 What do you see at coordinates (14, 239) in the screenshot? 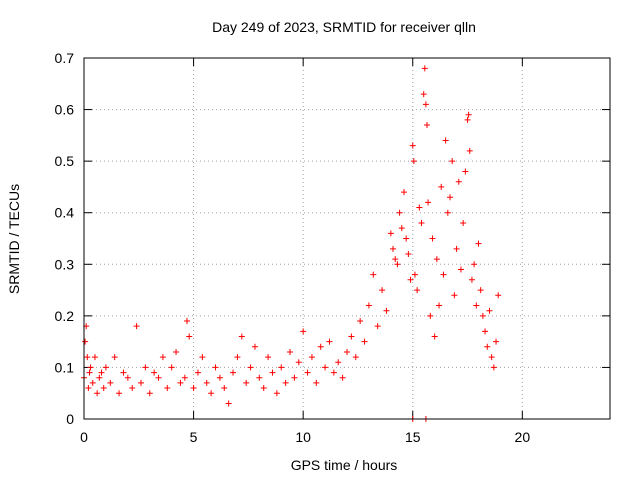
I see `y-axis-label: SRMTID / TECUs` at bounding box center [14, 239].